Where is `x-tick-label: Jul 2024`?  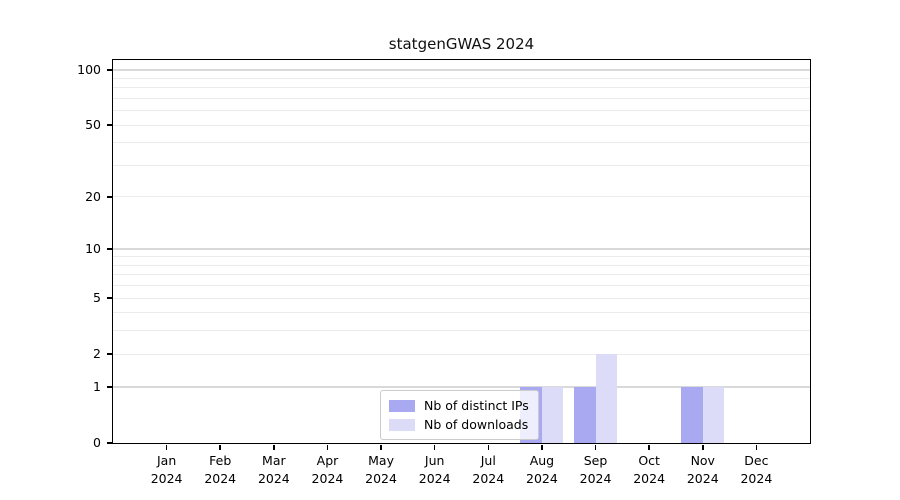
x-tick-label: Jul 2024 is located at coordinates (488, 470).